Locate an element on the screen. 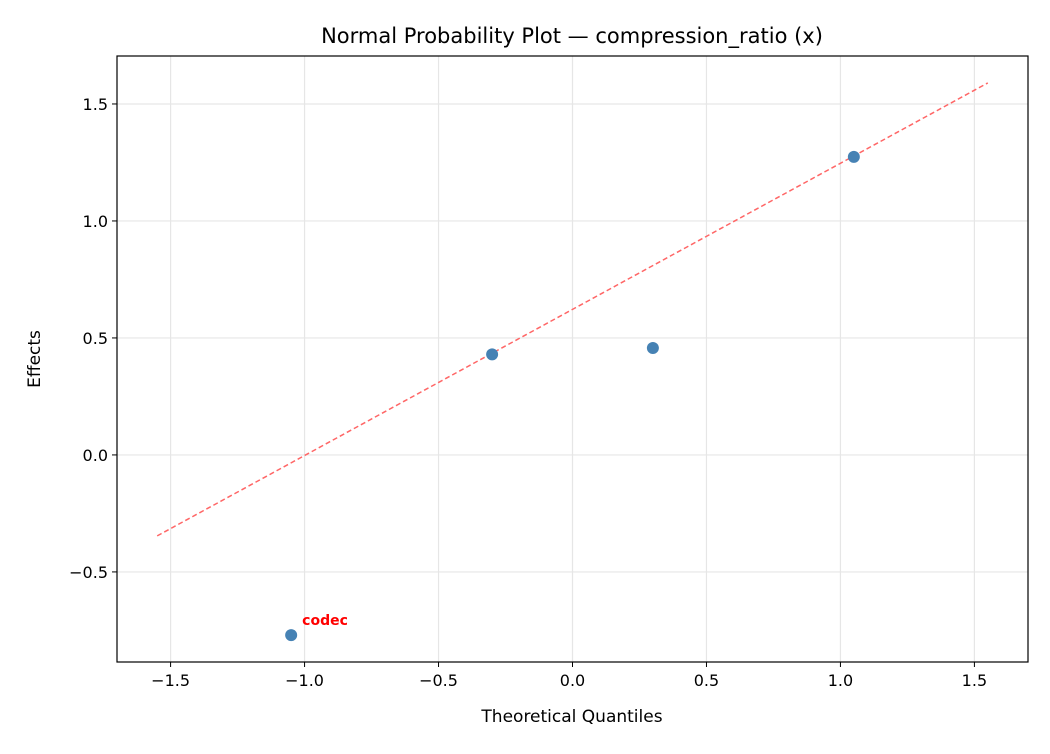 This screenshot has width=1050, height=754. x-tick-label: 0.0 is located at coordinates (572, 680).